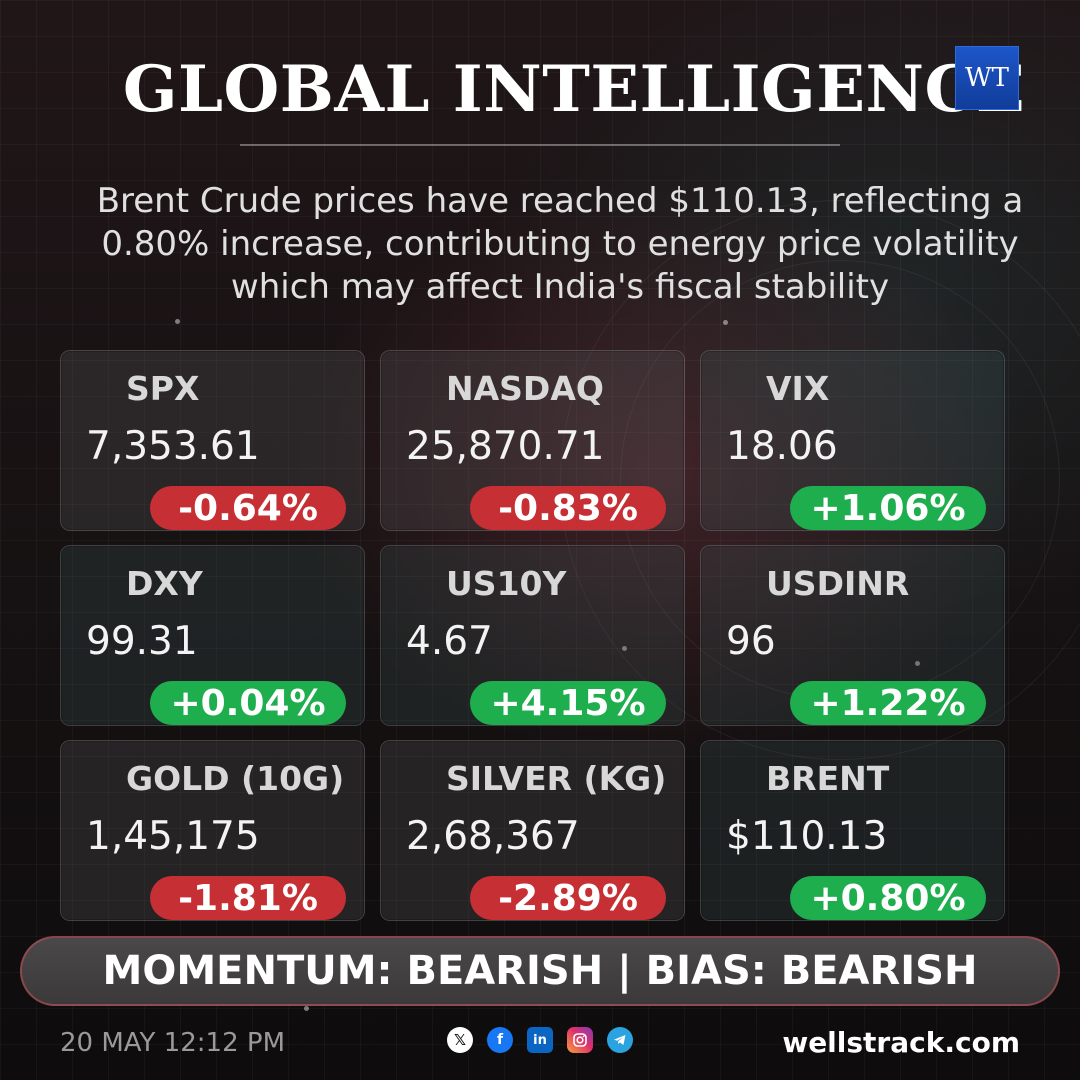 Image resolution: width=1080 pixels, height=1080 pixels. What do you see at coordinates (852, 635) in the screenshot?
I see `market-card-usdinr: USDINR 96 +1.22%` at bounding box center [852, 635].